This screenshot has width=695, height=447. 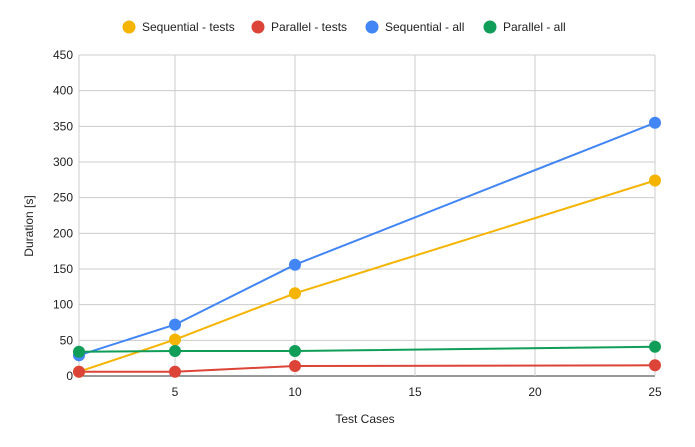 I want to click on legend-label: Sequential - all, so click(x=424, y=27).